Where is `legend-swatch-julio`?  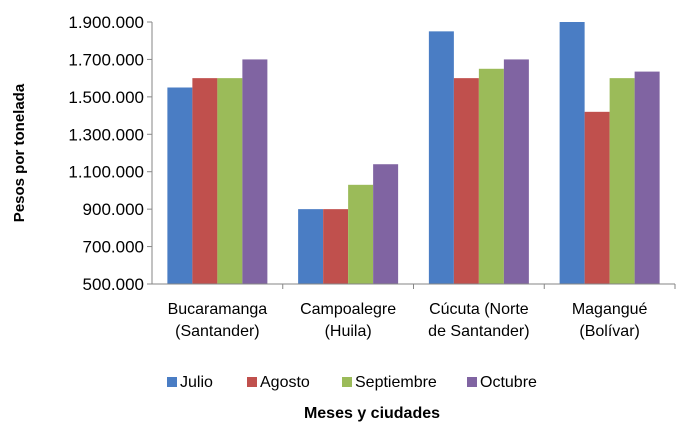
legend-swatch-julio is located at coordinates (172, 382).